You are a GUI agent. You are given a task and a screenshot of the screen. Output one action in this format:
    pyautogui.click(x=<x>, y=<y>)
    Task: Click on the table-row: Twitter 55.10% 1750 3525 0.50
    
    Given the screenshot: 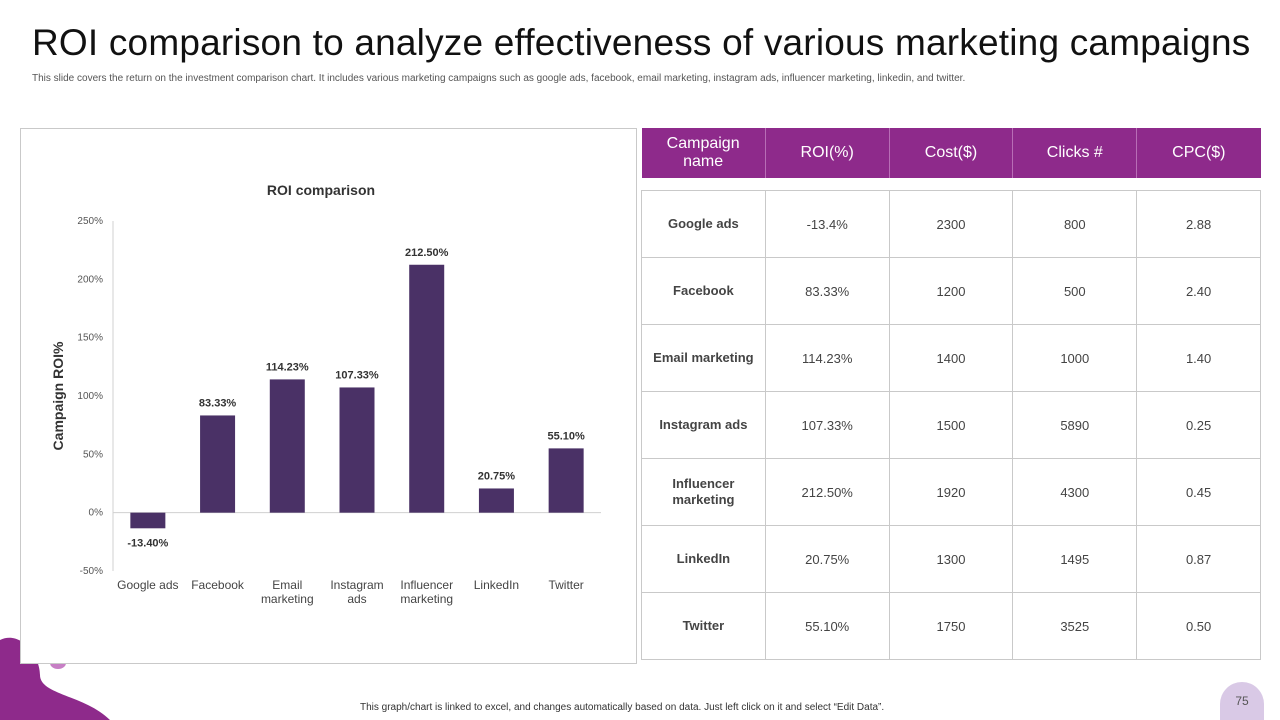 What is the action you would take?
    pyautogui.click(x=951, y=626)
    